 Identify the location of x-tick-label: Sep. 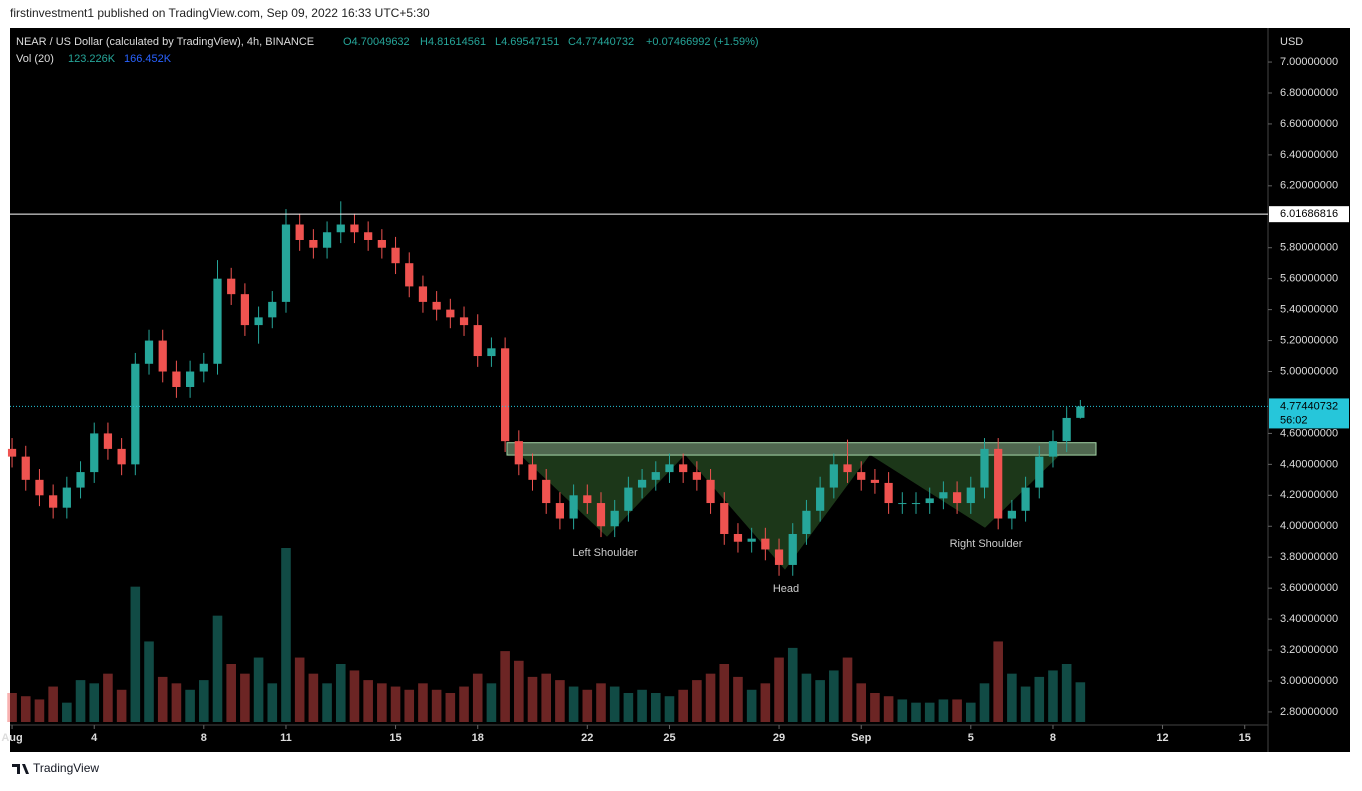
(861, 738).